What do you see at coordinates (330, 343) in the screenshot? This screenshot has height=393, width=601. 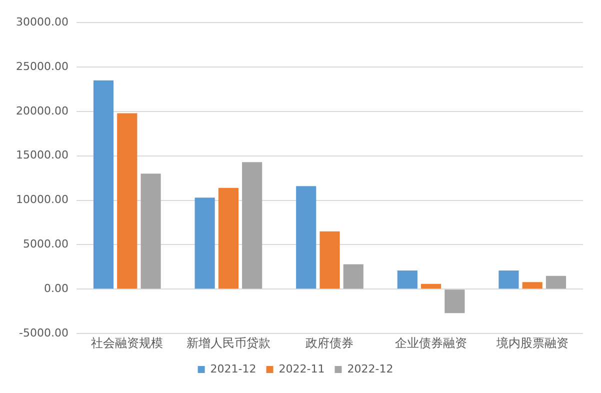 I see `x-tick-label: 政府债券` at bounding box center [330, 343].